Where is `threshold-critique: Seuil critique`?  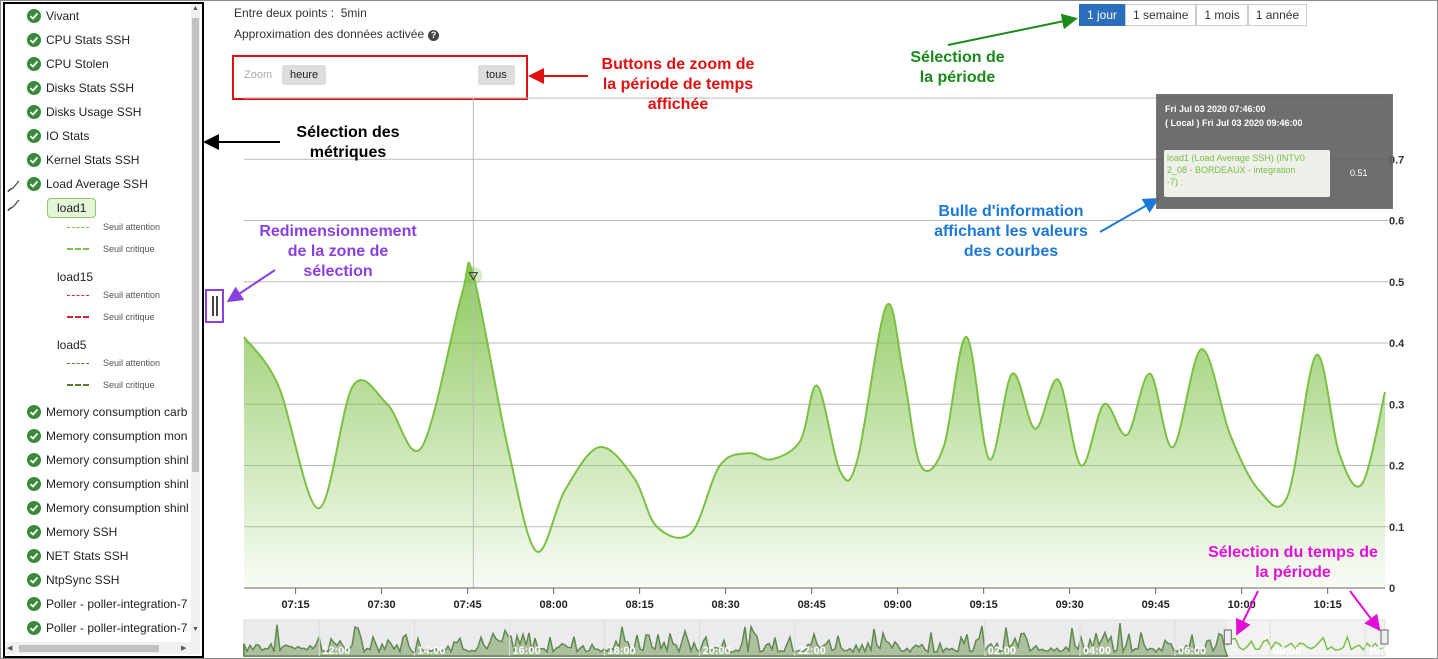
threshold-critique: Seuil critique is located at coordinates (111, 249).